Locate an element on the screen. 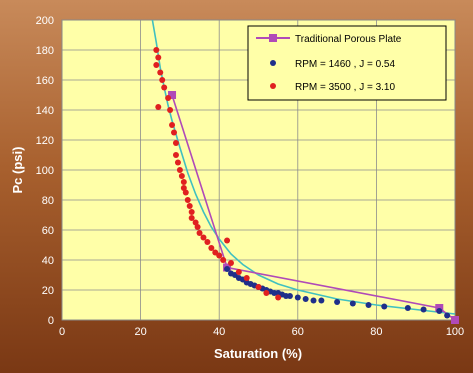 The width and height of the screenshot is (473, 373). x-tick-labels: 0 20 40 60 80 100 is located at coordinates (261, 332).